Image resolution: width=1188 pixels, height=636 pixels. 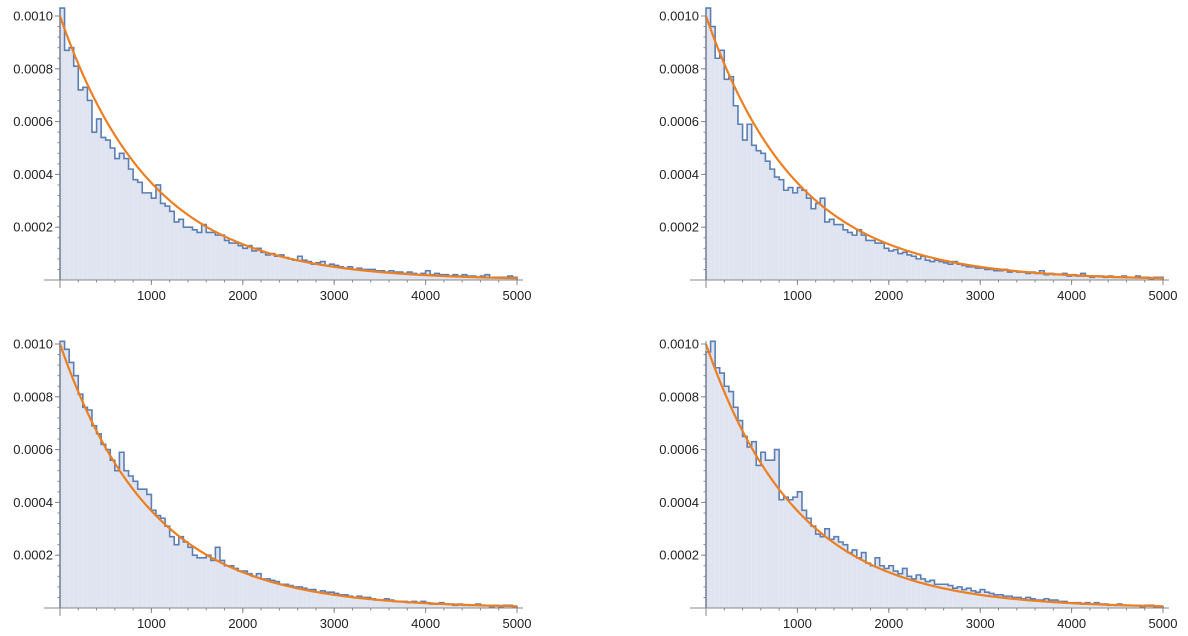 I want to click on y-tick-label: 0.0010, so click(x=33, y=16).